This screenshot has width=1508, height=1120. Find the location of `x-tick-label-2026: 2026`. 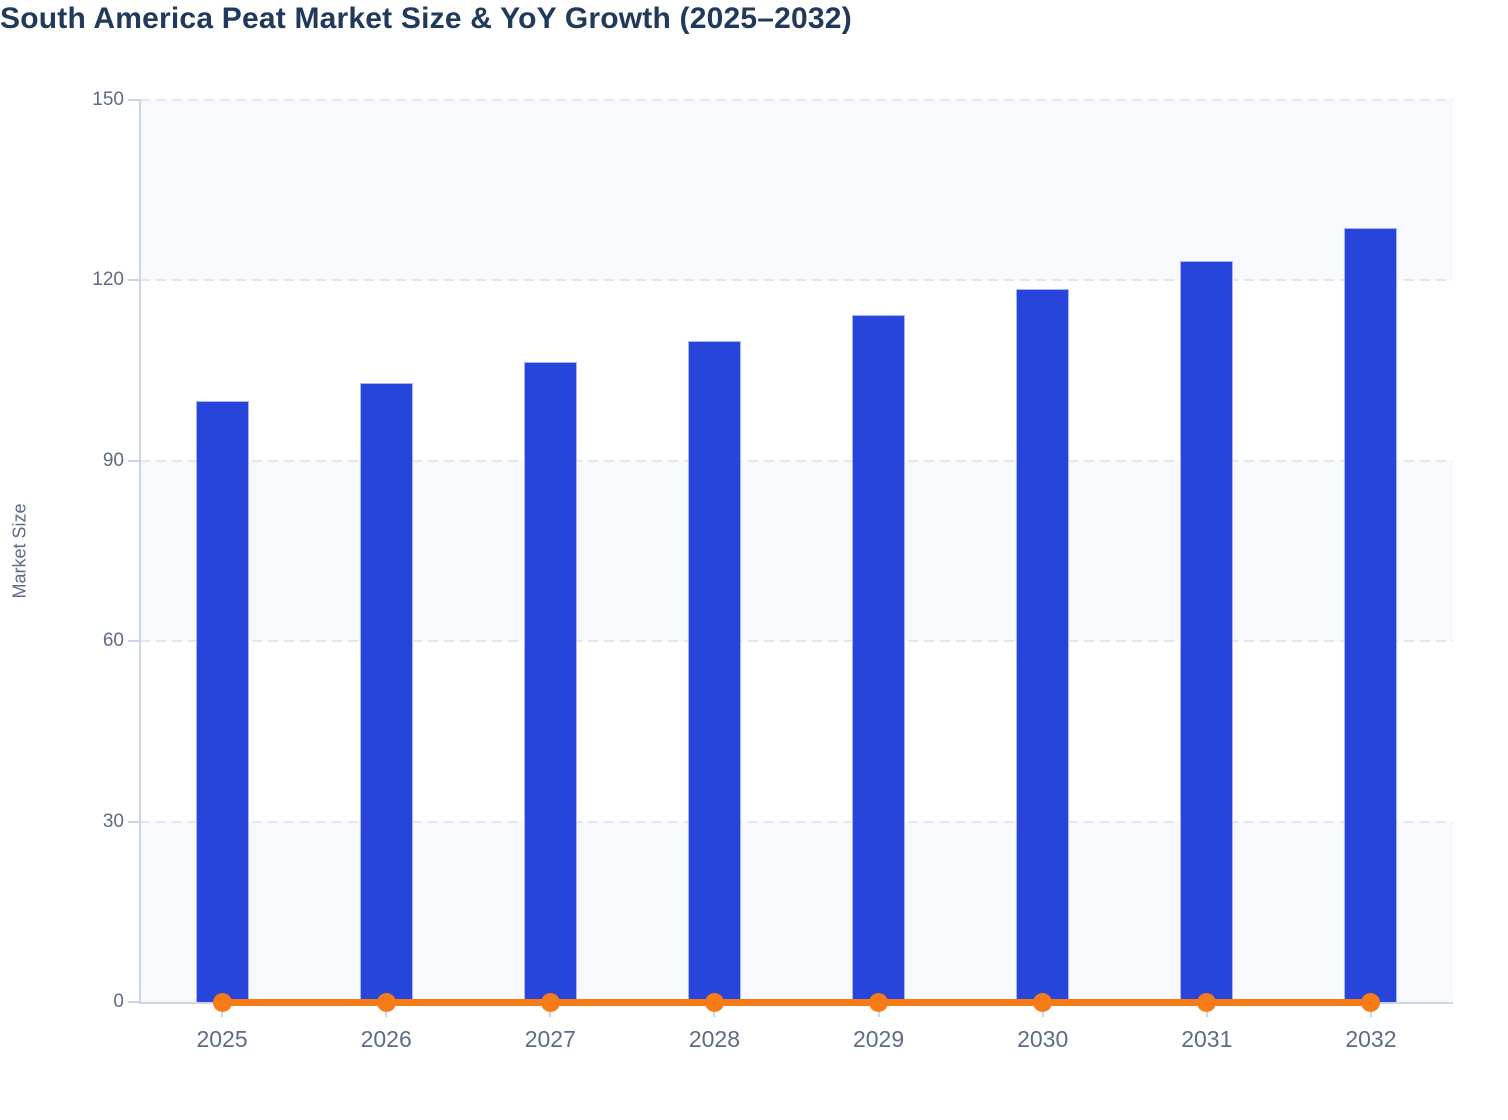

x-tick-label-2026: 2026 is located at coordinates (386, 1039).